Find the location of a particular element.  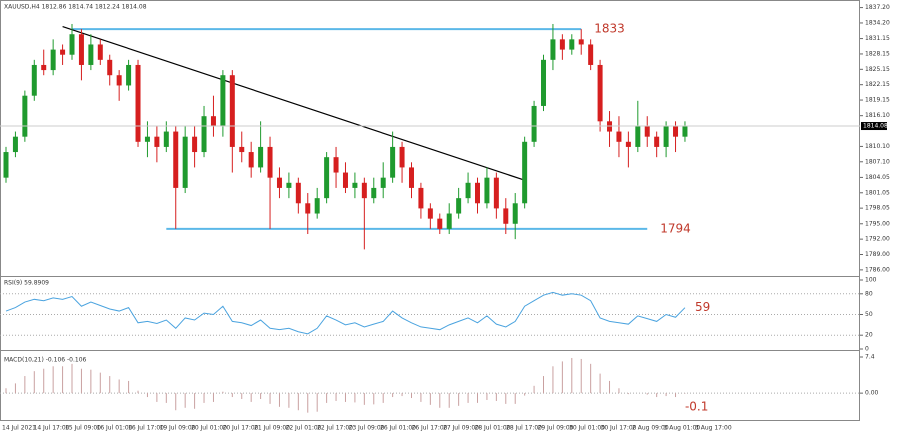

x-tick-label: 27 Jul 09:00 is located at coordinates (461, 428).